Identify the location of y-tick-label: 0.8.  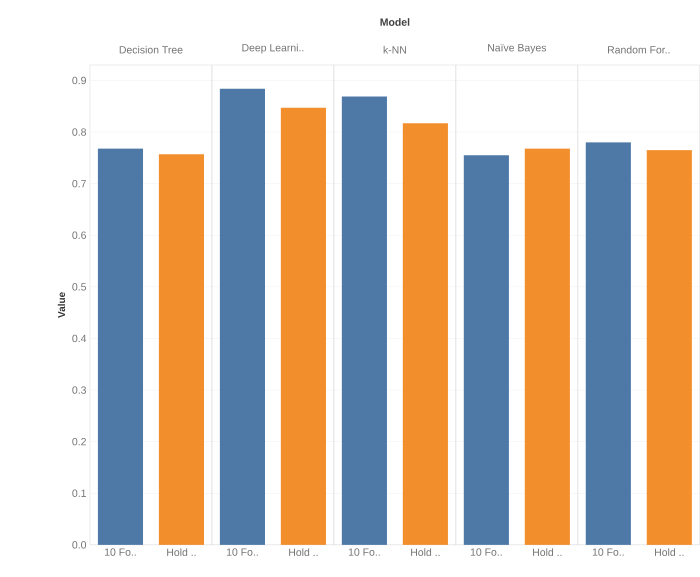
(79, 132).